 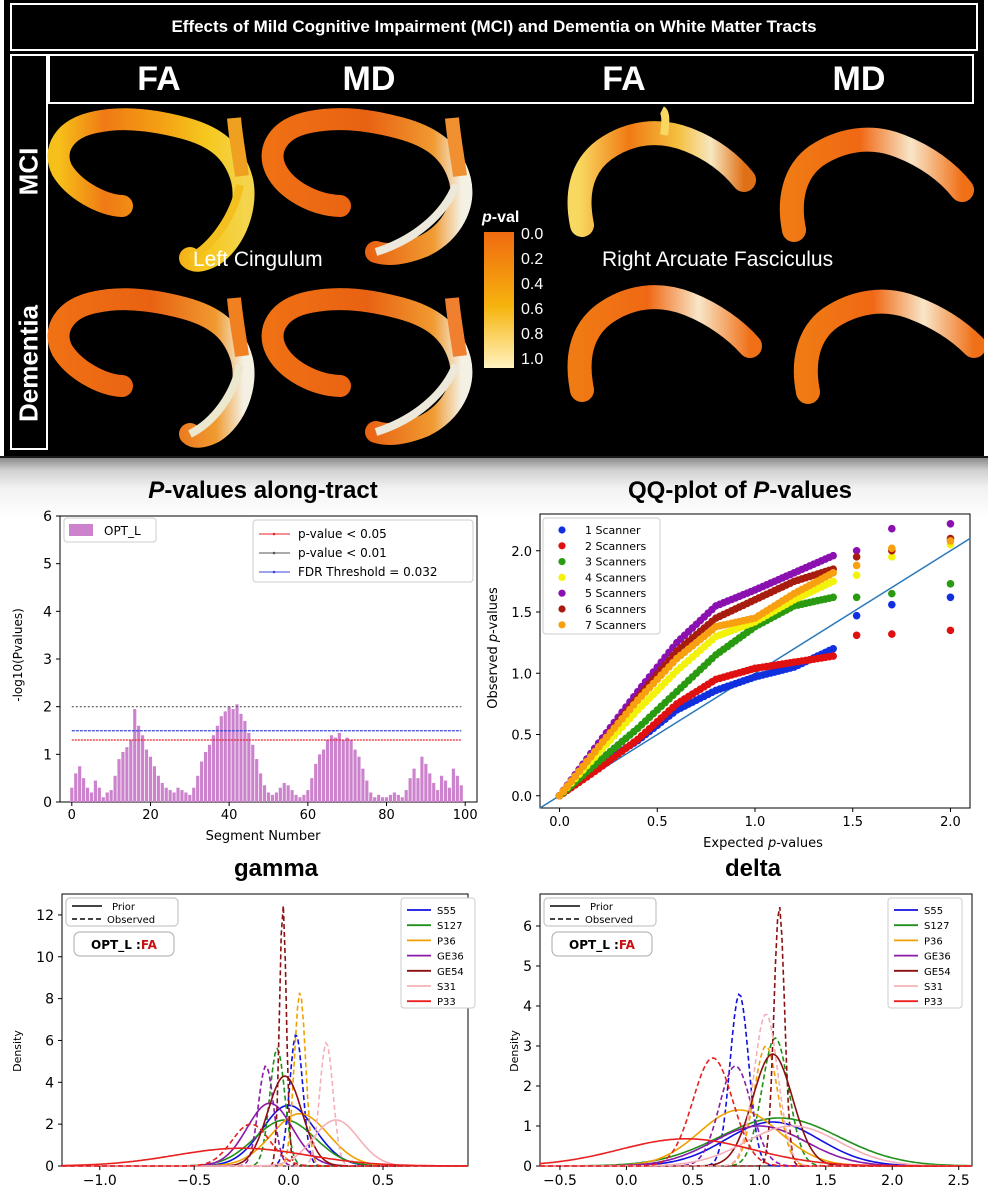 I want to click on series-legend-label: P36, so click(x=933, y=941).